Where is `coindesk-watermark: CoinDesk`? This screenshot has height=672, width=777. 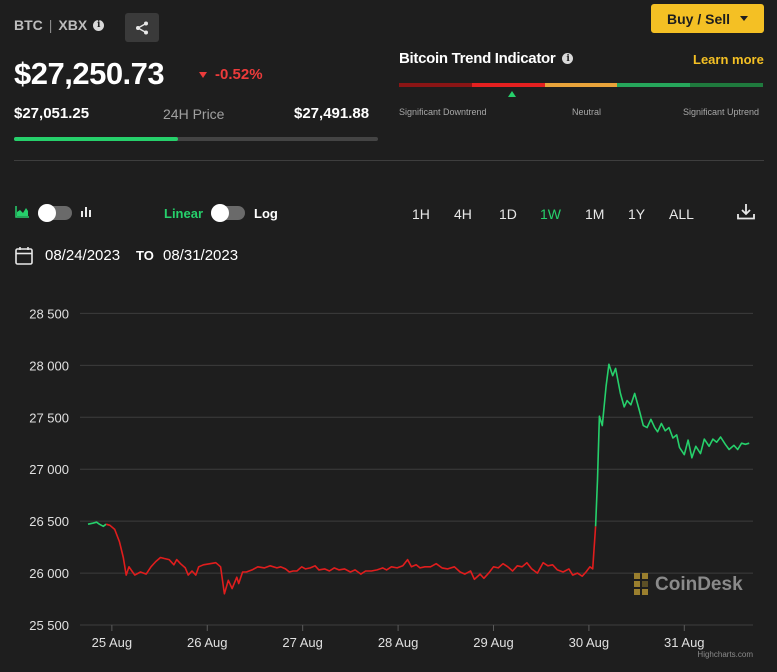 coindesk-watermark: CoinDesk is located at coordinates (688, 584).